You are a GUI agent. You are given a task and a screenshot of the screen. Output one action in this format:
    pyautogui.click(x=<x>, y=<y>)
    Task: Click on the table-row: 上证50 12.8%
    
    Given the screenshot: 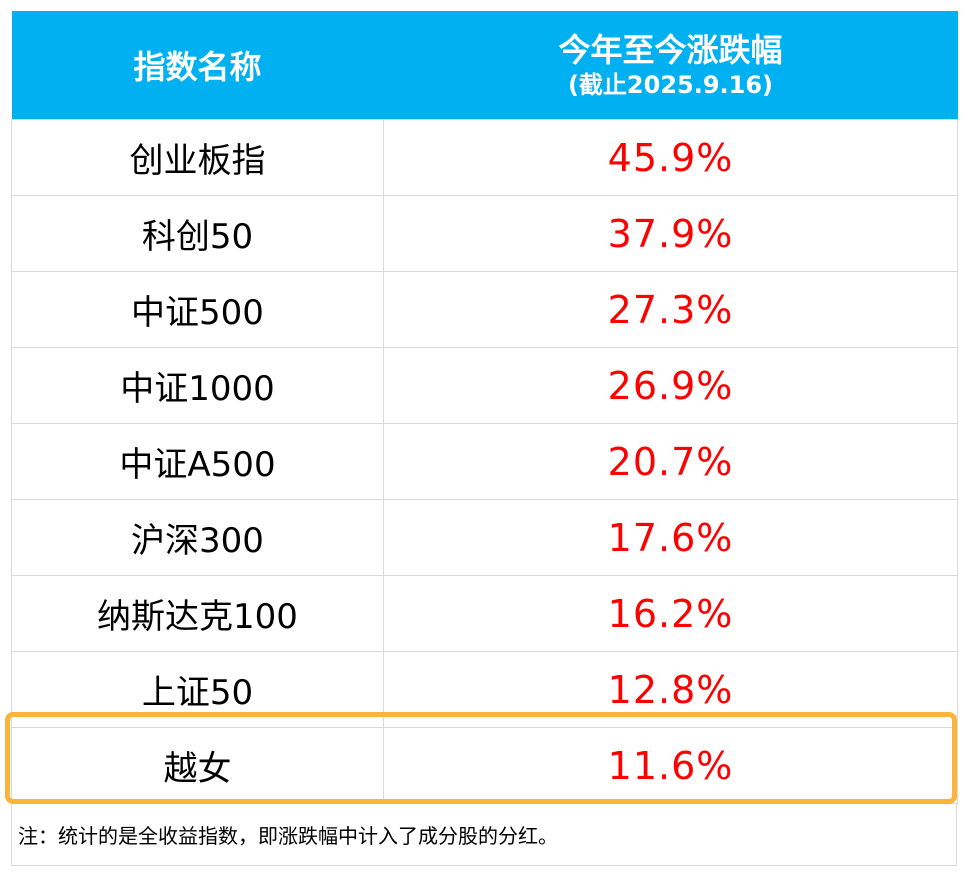 What is the action you would take?
    pyautogui.click(x=484, y=689)
    